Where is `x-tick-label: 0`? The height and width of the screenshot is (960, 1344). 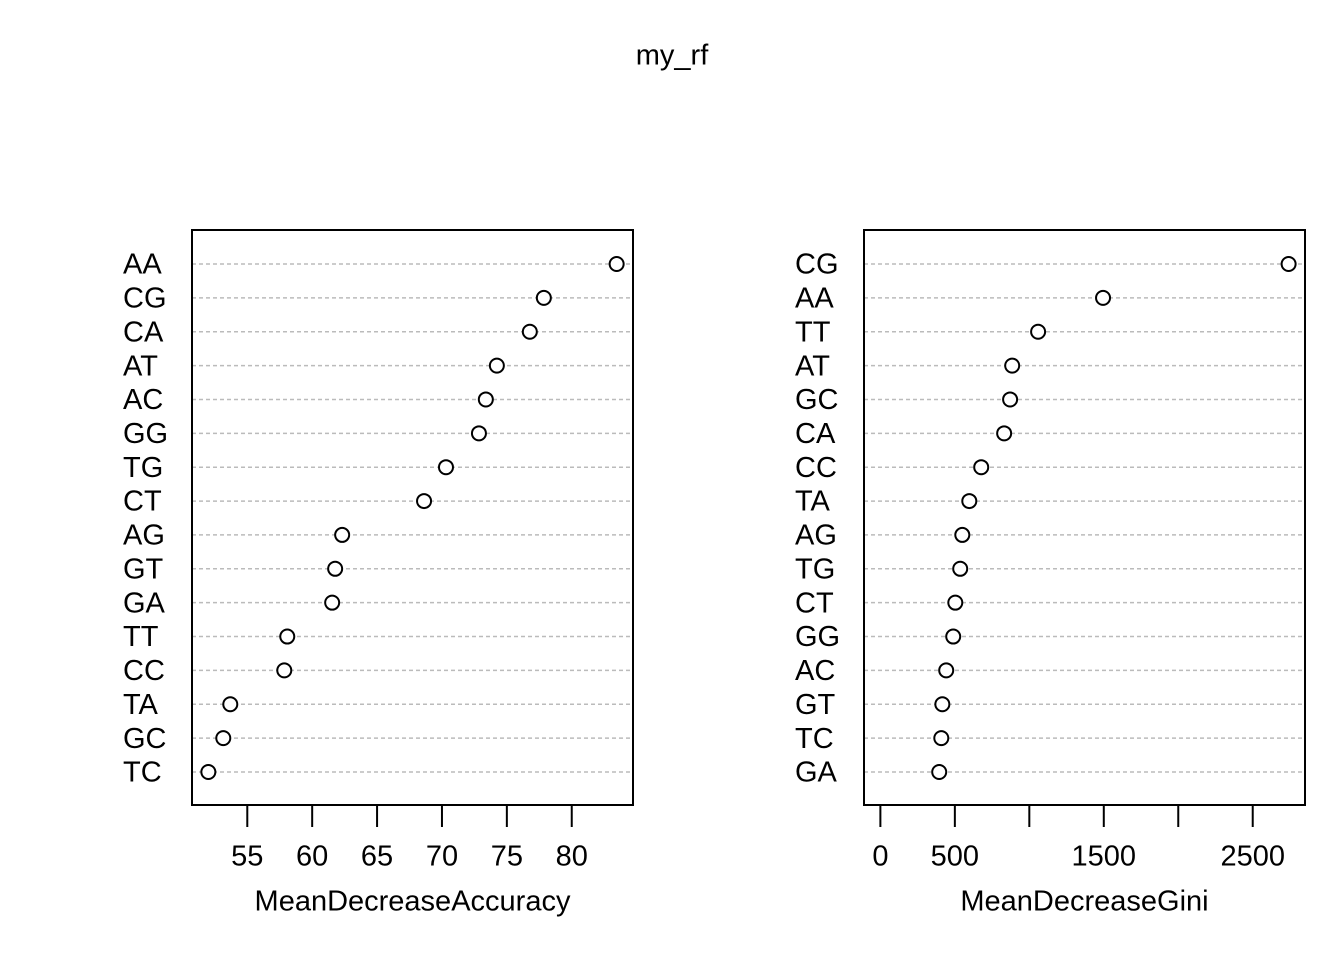 x-tick-label: 0 is located at coordinates (880, 857).